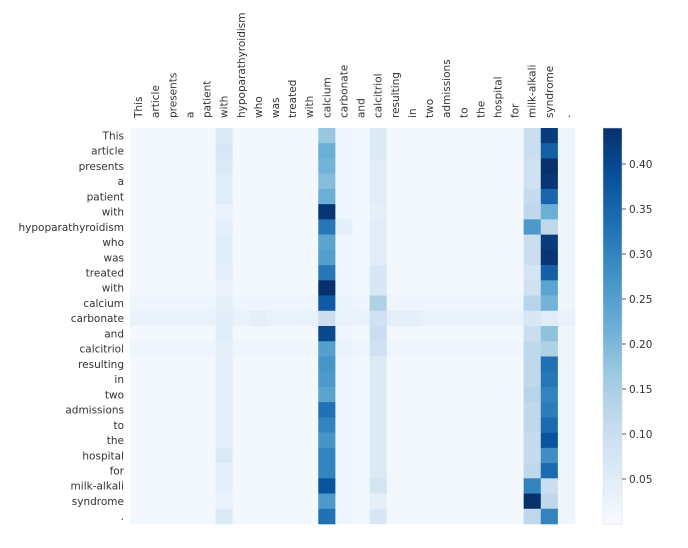 This screenshot has width=688, height=548. I want to click on x-tick-label: treated, so click(293, 99).